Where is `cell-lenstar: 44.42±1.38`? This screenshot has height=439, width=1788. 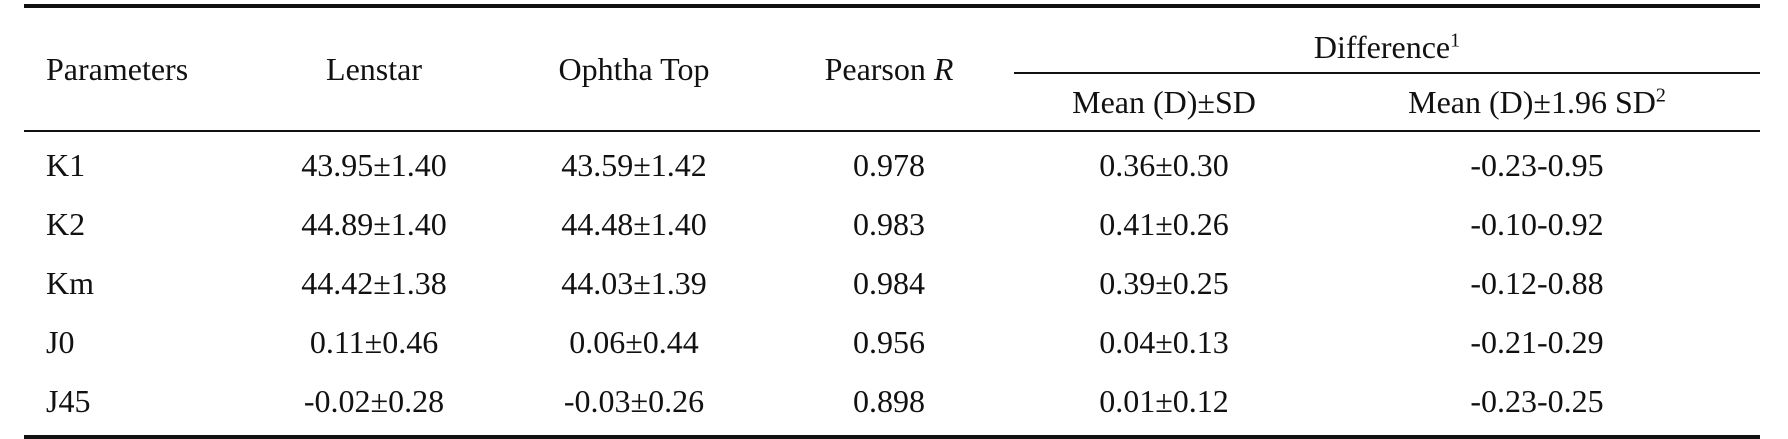 cell-lenstar: 44.42±1.38 is located at coordinates (374, 283).